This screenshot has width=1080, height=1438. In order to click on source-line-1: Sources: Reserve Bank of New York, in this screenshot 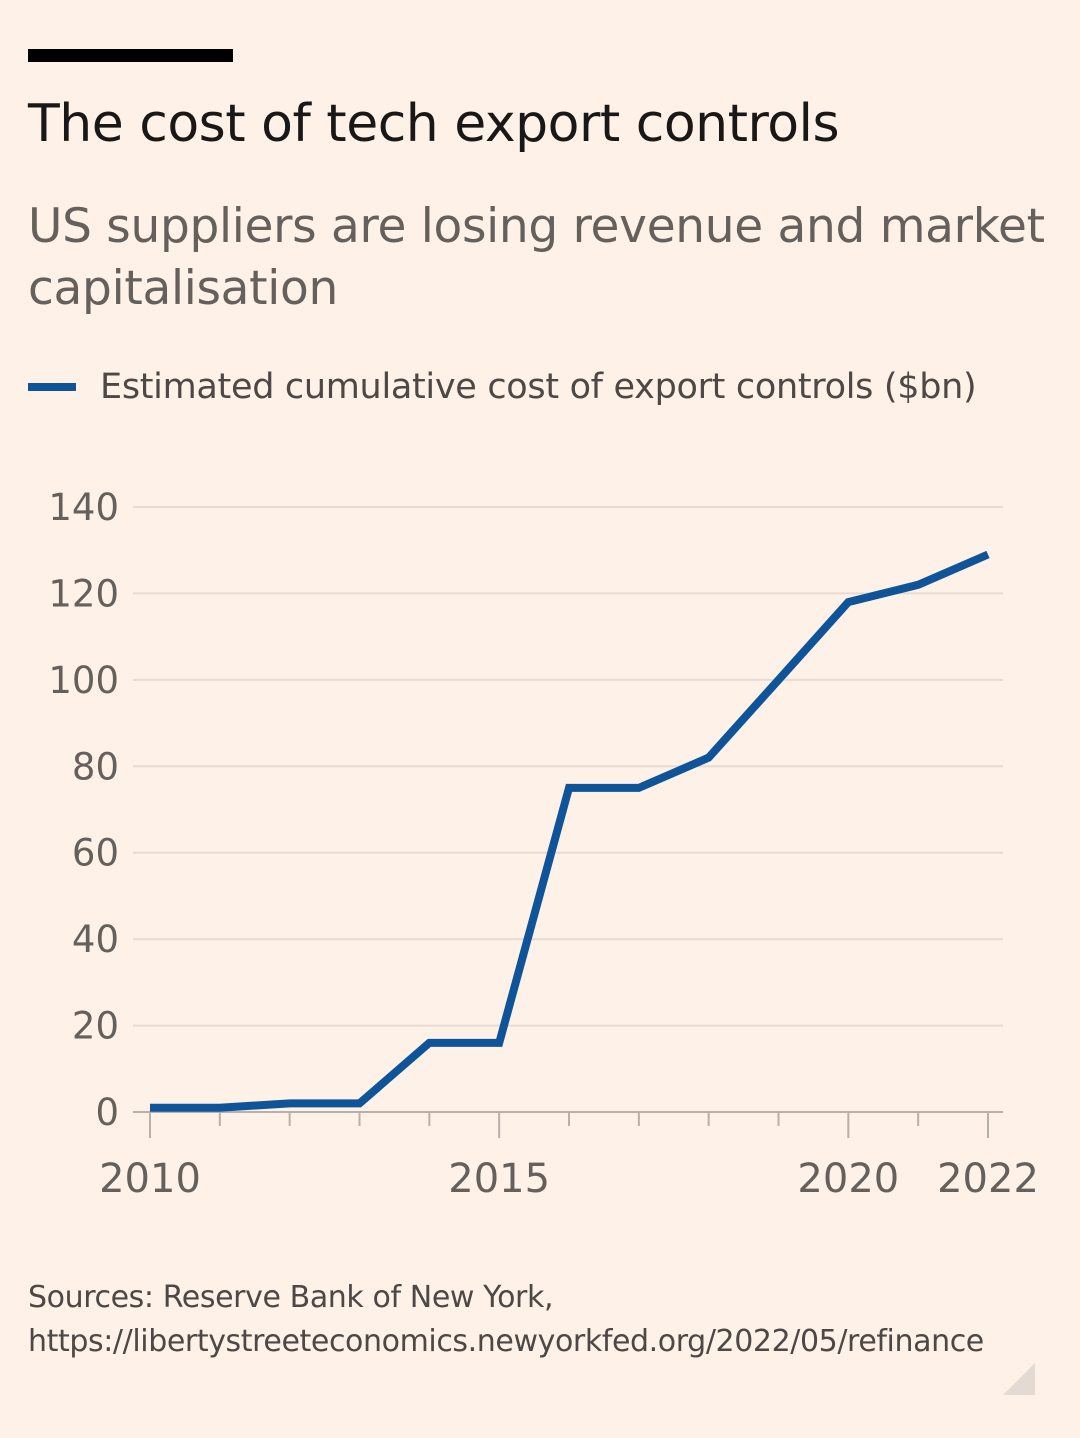, I will do `click(291, 1297)`.